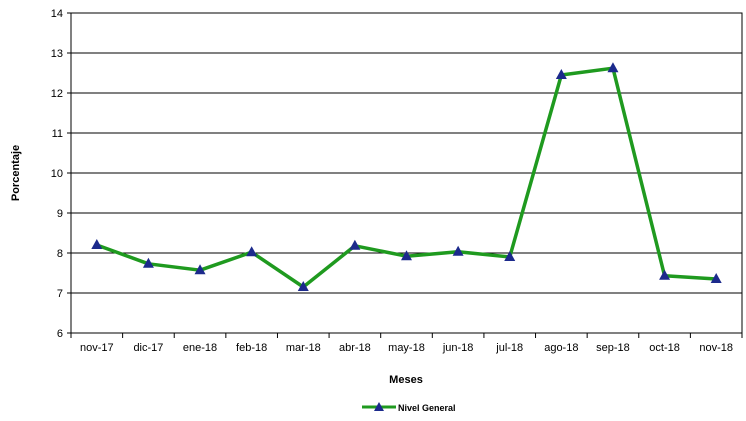 This screenshot has height=421, width=746. What do you see at coordinates (613, 348) in the screenshot?
I see `x-tick-label: sep-18` at bounding box center [613, 348].